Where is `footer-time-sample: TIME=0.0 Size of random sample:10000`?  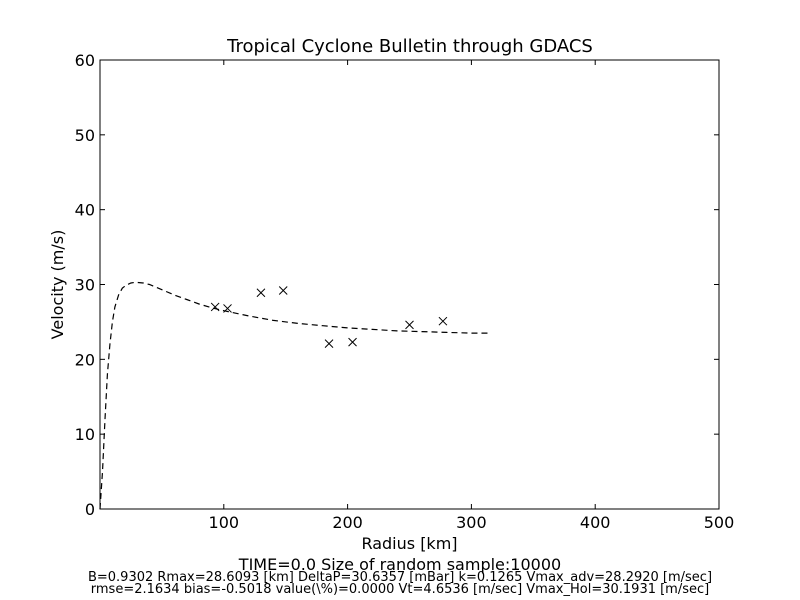
footer-time-sample: TIME=0.0 Size of random sample:10000 is located at coordinates (400, 564).